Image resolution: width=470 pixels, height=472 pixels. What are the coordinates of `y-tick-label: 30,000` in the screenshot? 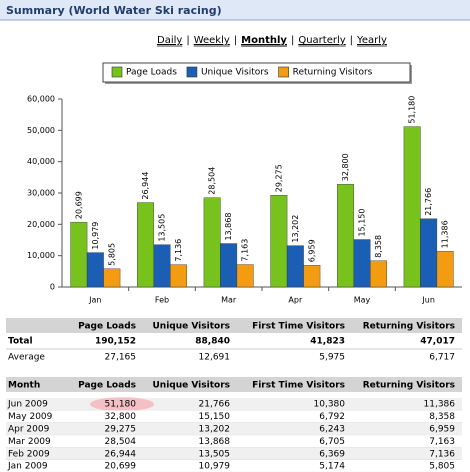 It's located at (41, 193).